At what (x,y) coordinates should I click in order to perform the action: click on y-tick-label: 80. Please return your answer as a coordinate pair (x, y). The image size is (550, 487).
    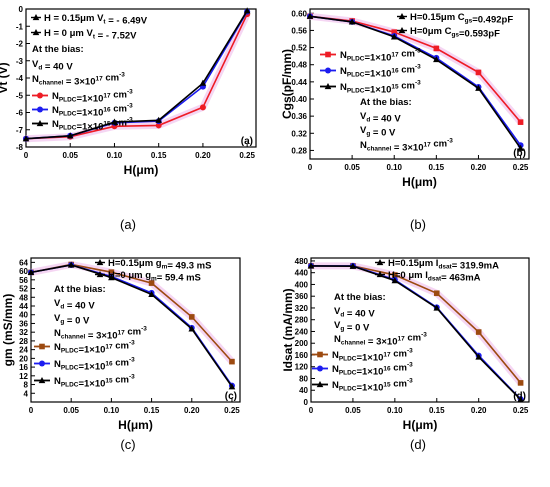
    Looking at the image, I should click on (303, 378).